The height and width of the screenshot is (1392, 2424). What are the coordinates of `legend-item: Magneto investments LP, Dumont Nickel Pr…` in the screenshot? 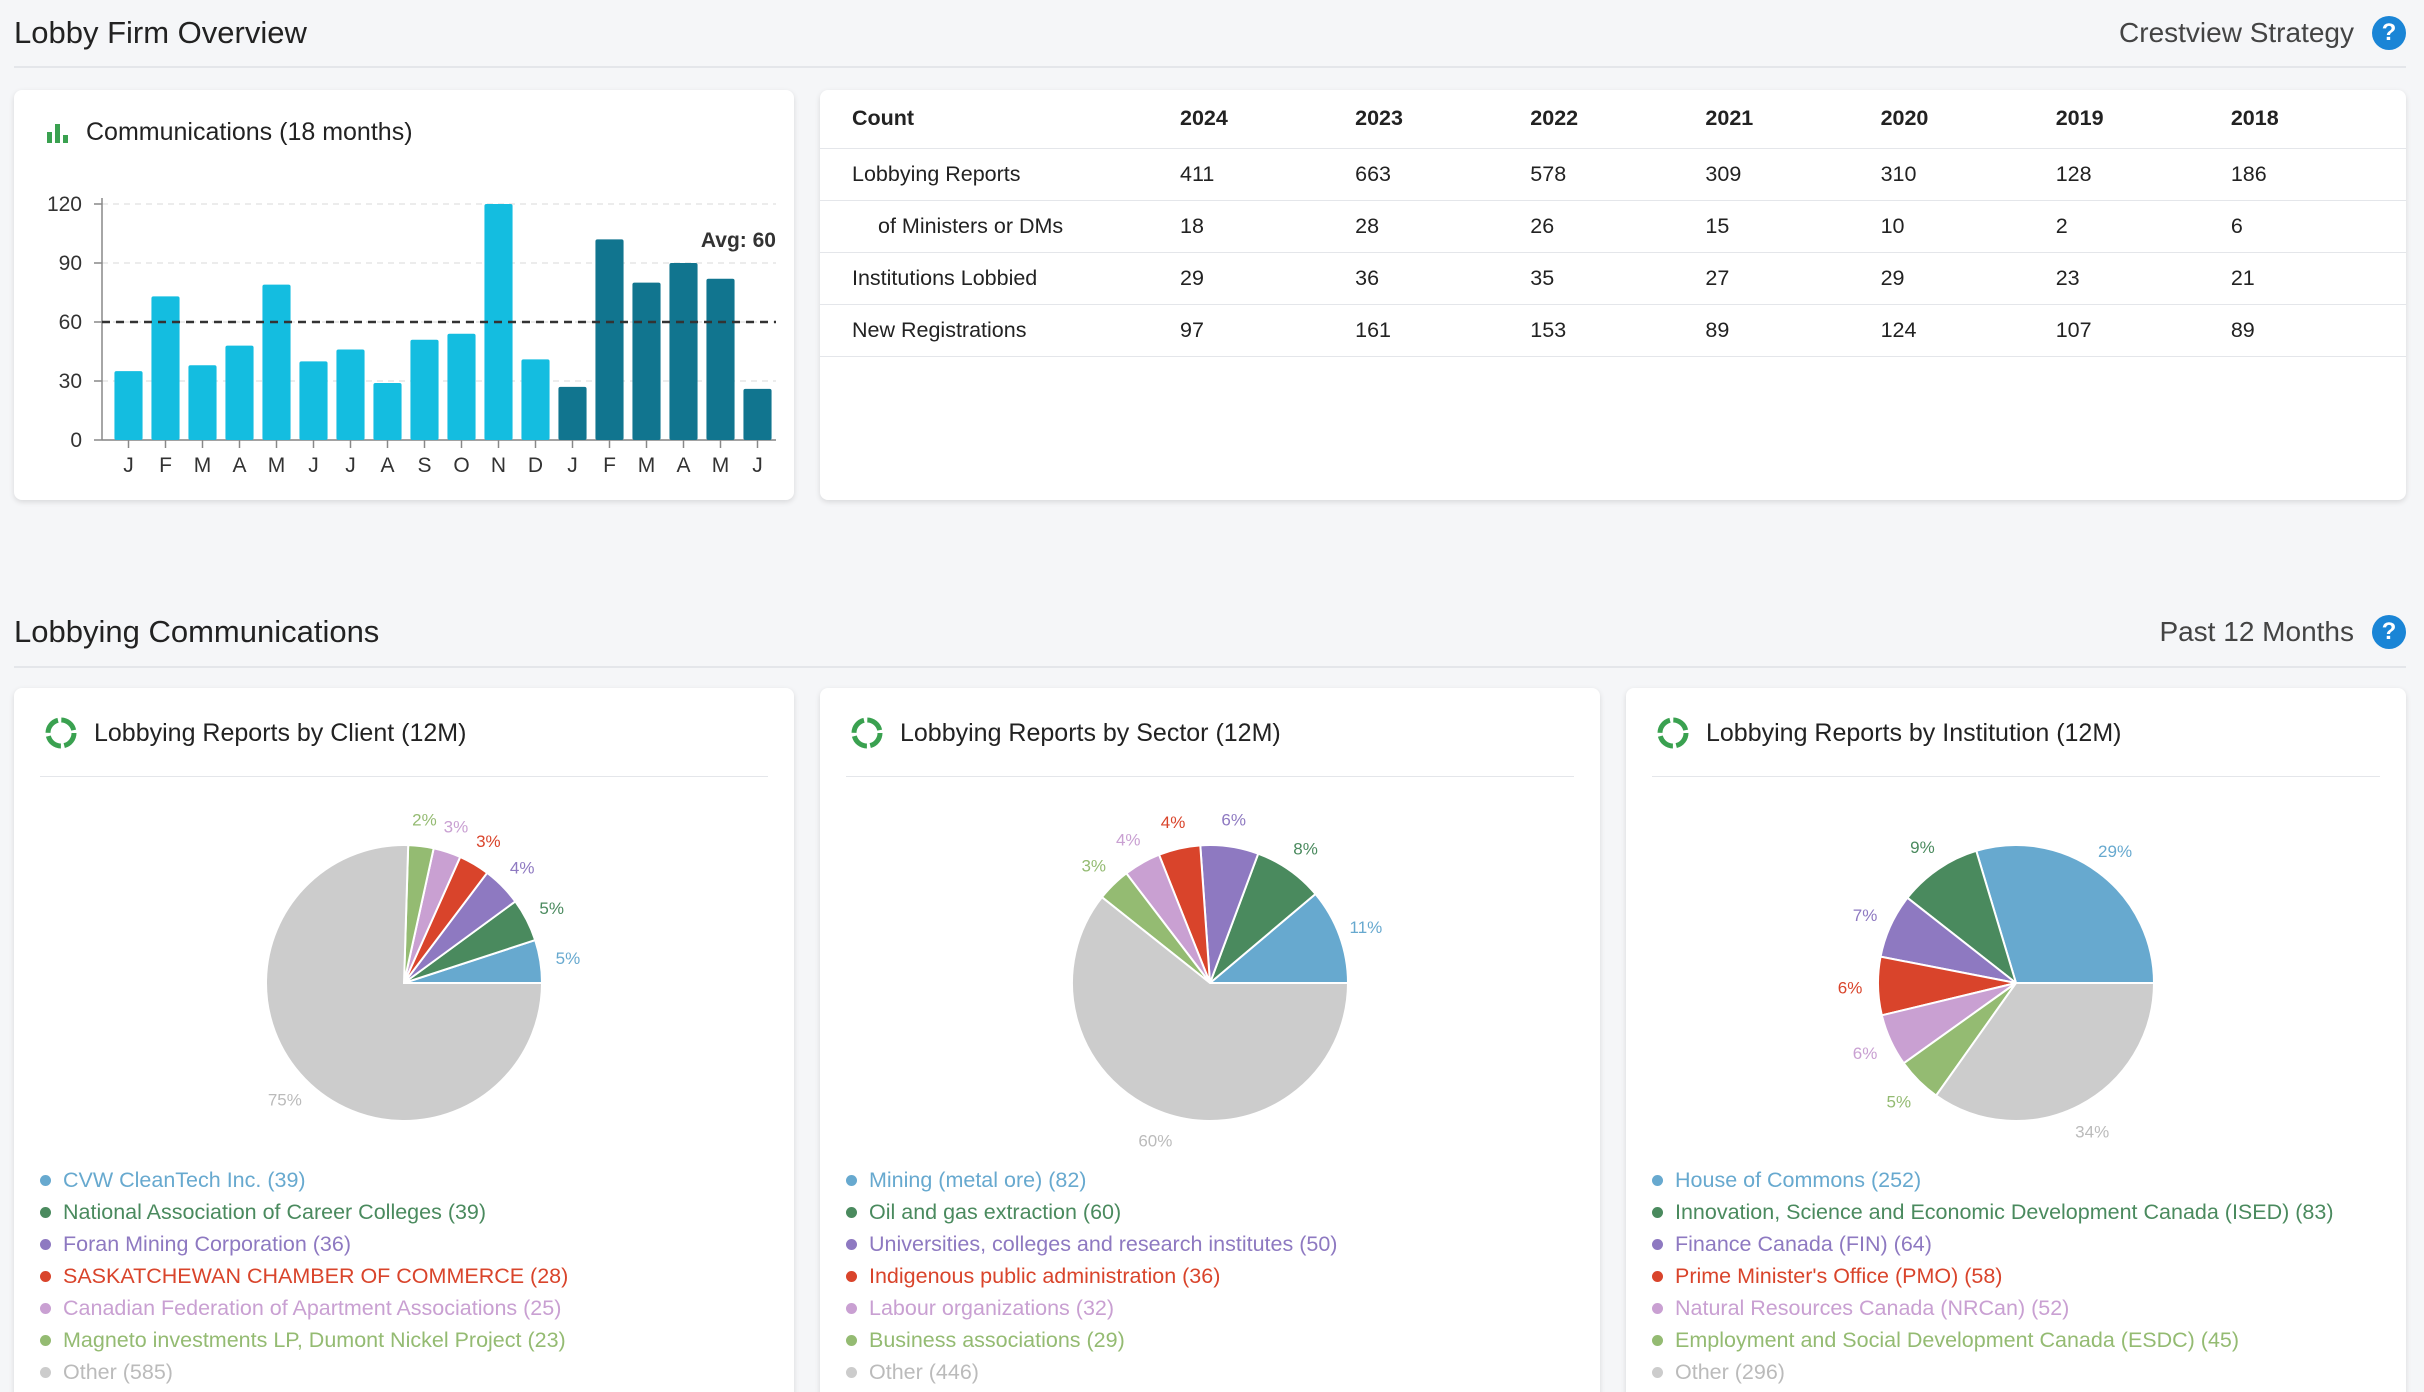 It's located at (304, 1340).